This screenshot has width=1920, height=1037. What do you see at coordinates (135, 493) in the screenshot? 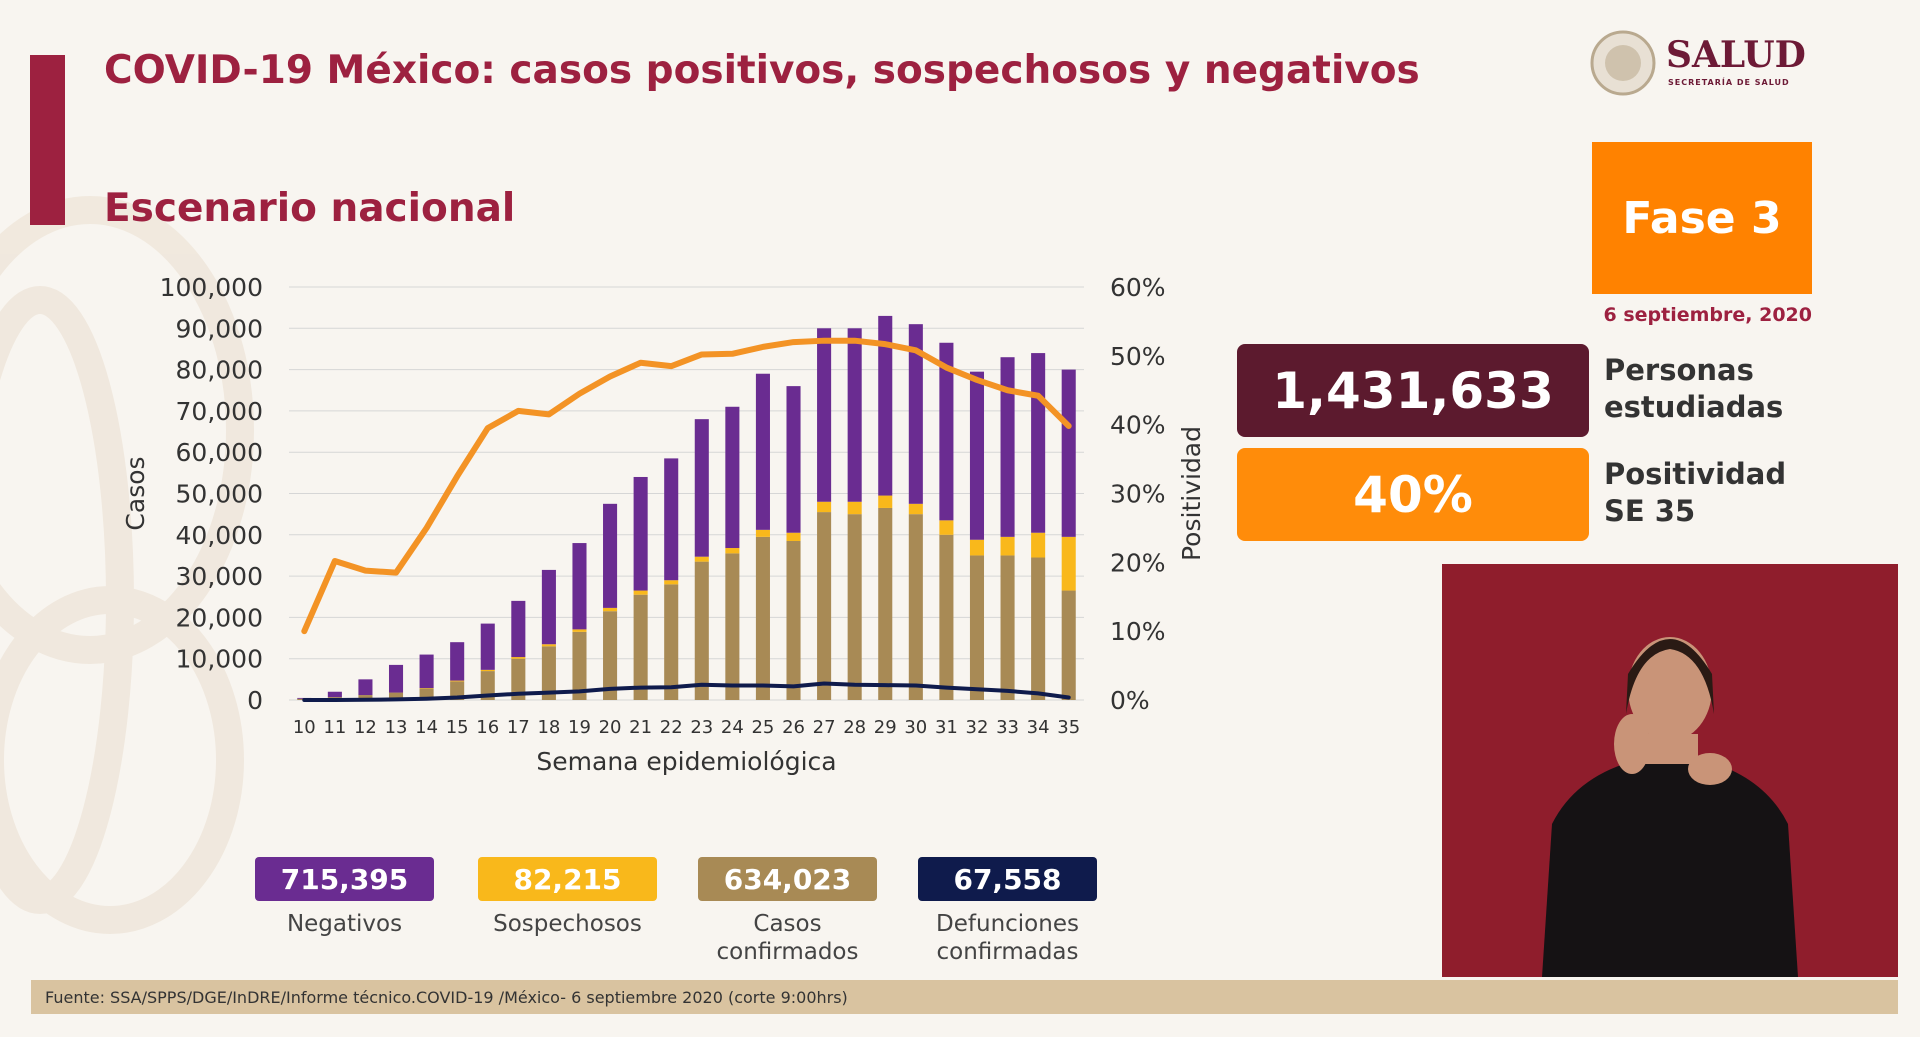
I see `y-axis-title: Casos` at bounding box center [135, 493].